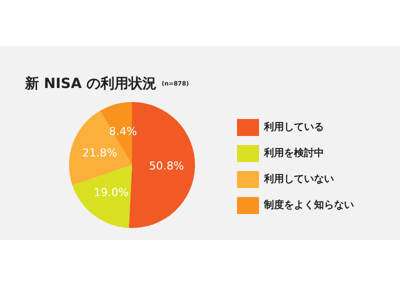  I want to click on legend-label: 制度をよく知らない, so click(308, 205).